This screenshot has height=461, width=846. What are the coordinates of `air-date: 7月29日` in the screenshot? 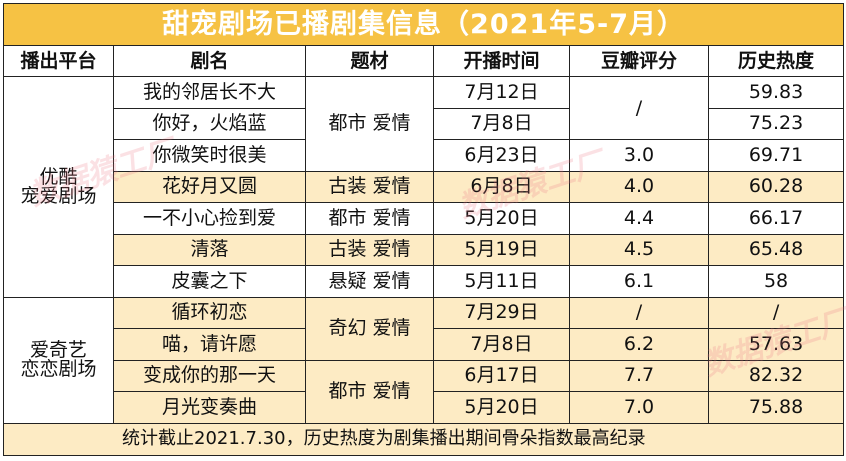 It's located at (501, 312).